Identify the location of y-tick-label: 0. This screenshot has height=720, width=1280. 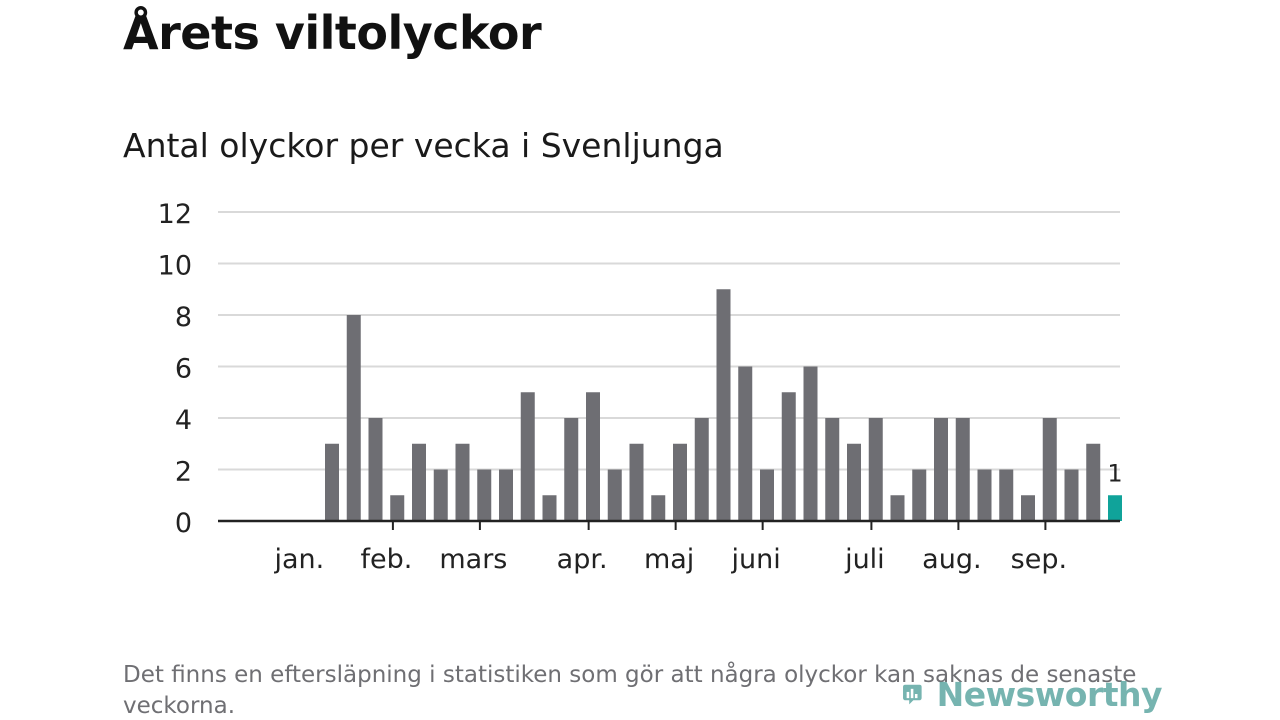
(183, 523).